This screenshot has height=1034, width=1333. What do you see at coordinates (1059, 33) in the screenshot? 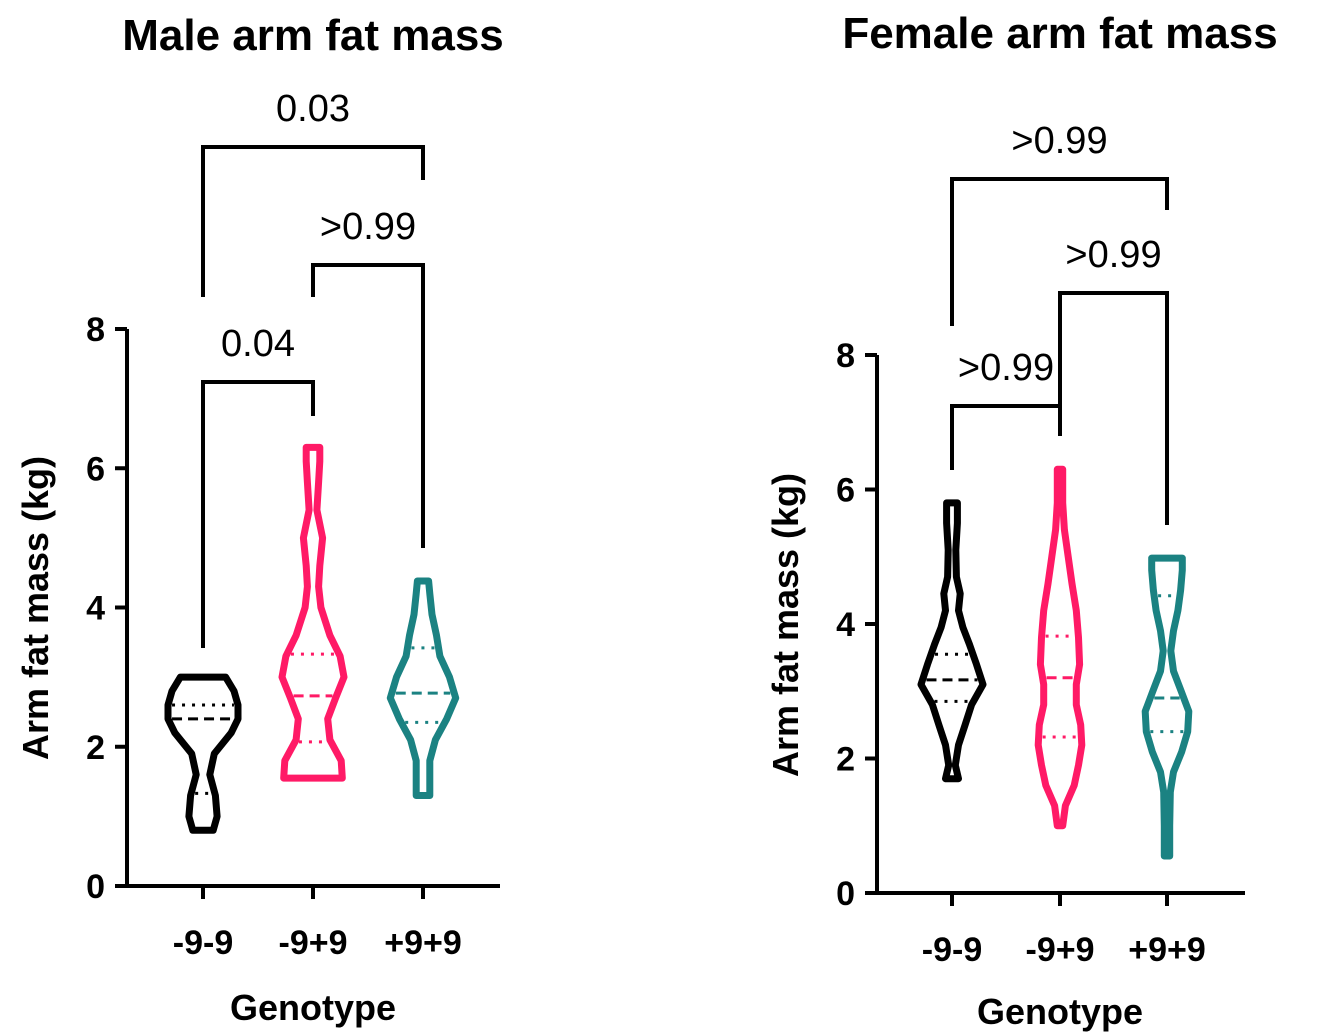
I see `chart-title: Female arm fat mass` at bounding box center [1059, 33].